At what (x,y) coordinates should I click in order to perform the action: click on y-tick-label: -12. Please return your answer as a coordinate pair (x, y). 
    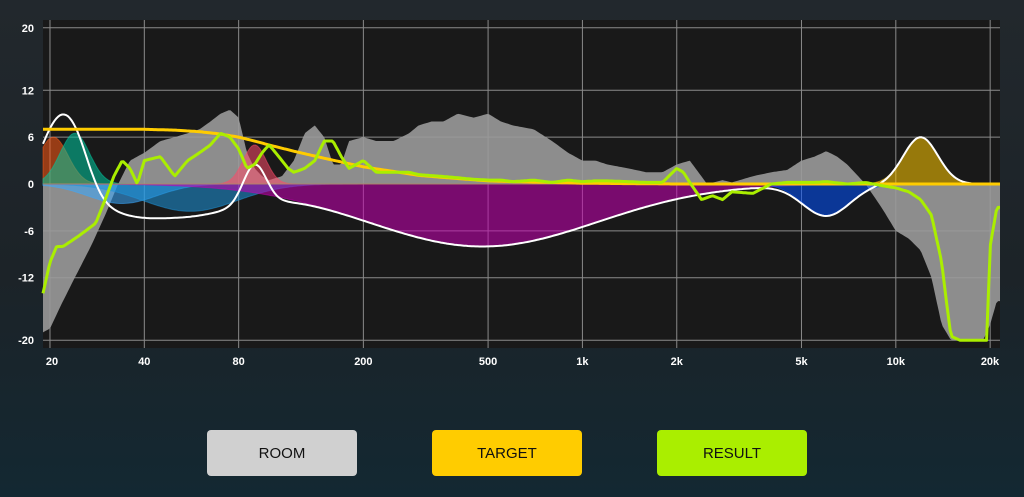
    Looking at the image, I should click on (26, 279).